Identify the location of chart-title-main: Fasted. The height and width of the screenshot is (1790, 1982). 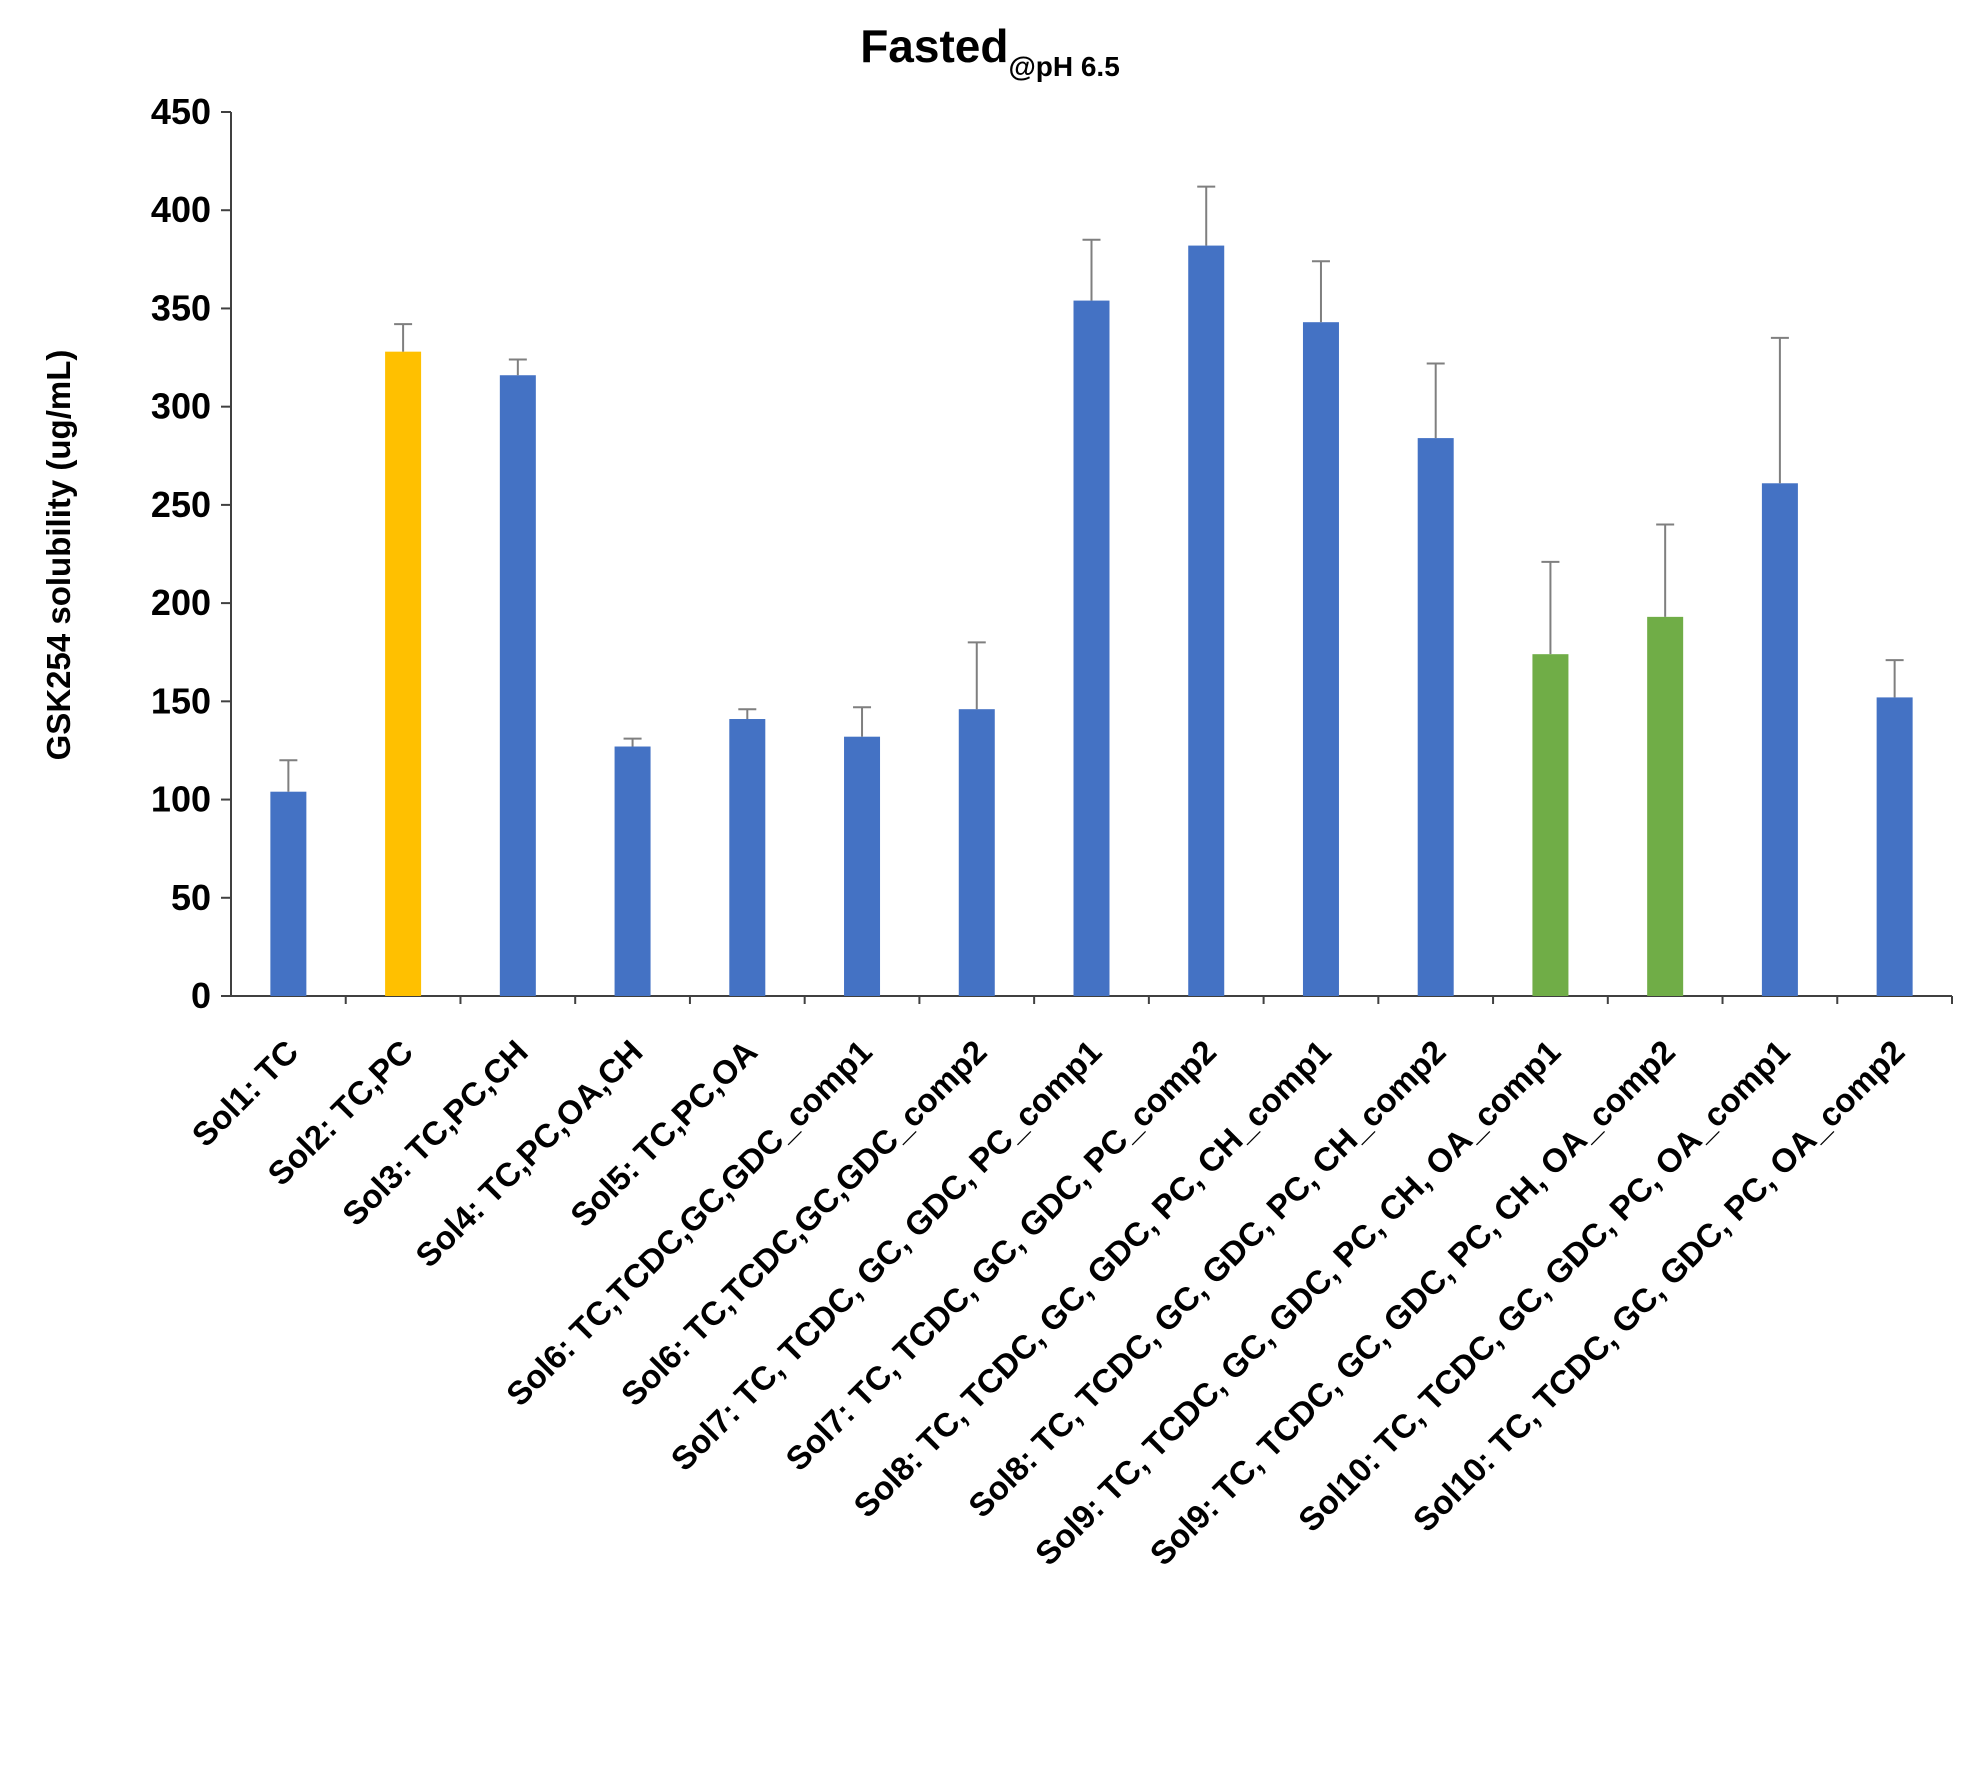
(934, 46).